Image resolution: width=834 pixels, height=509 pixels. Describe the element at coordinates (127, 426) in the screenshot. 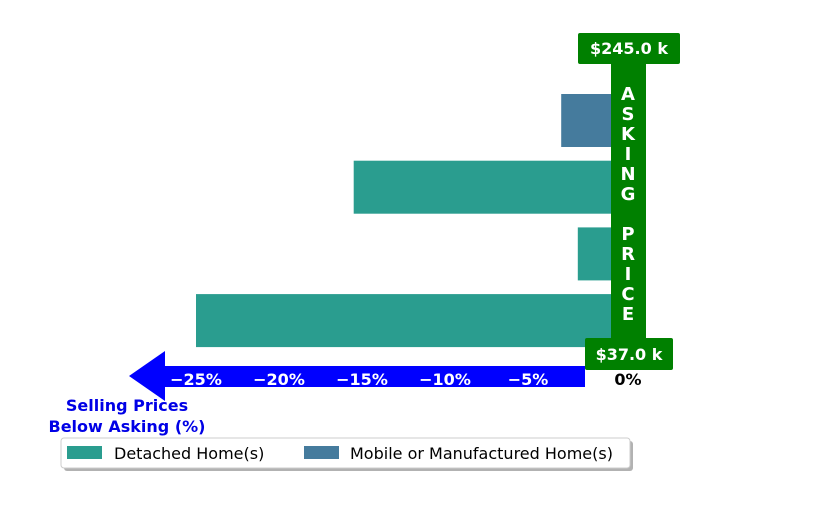

I see `x-axis-title-line-2: Below Asking (%)` at that location.